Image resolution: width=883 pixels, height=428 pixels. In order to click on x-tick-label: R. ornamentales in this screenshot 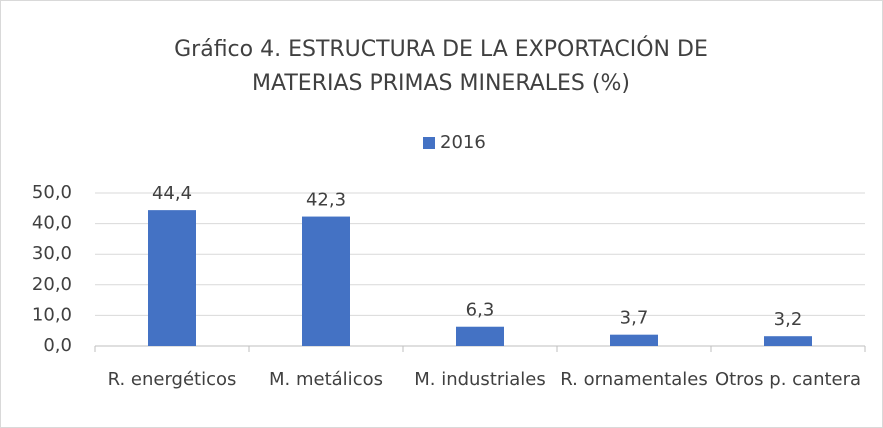, I will do `click(634, 379)`.